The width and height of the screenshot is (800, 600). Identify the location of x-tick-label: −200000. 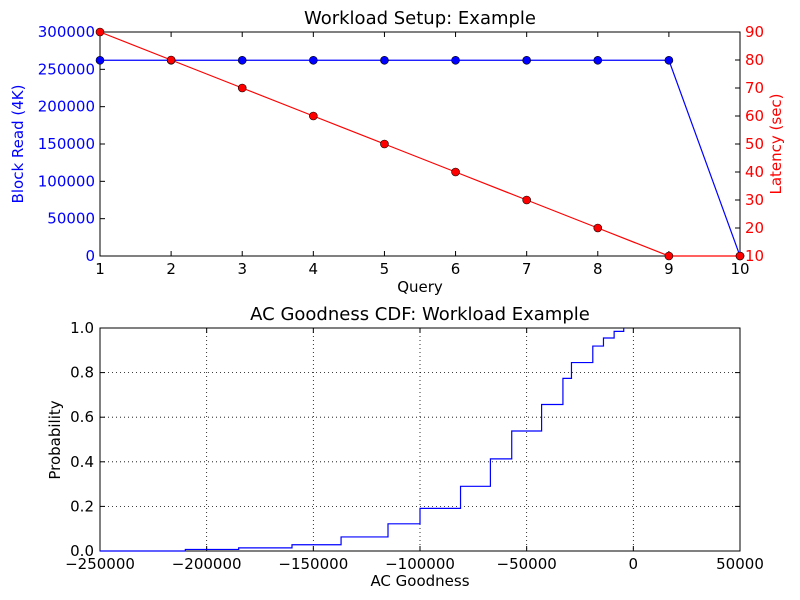
(207, 564).